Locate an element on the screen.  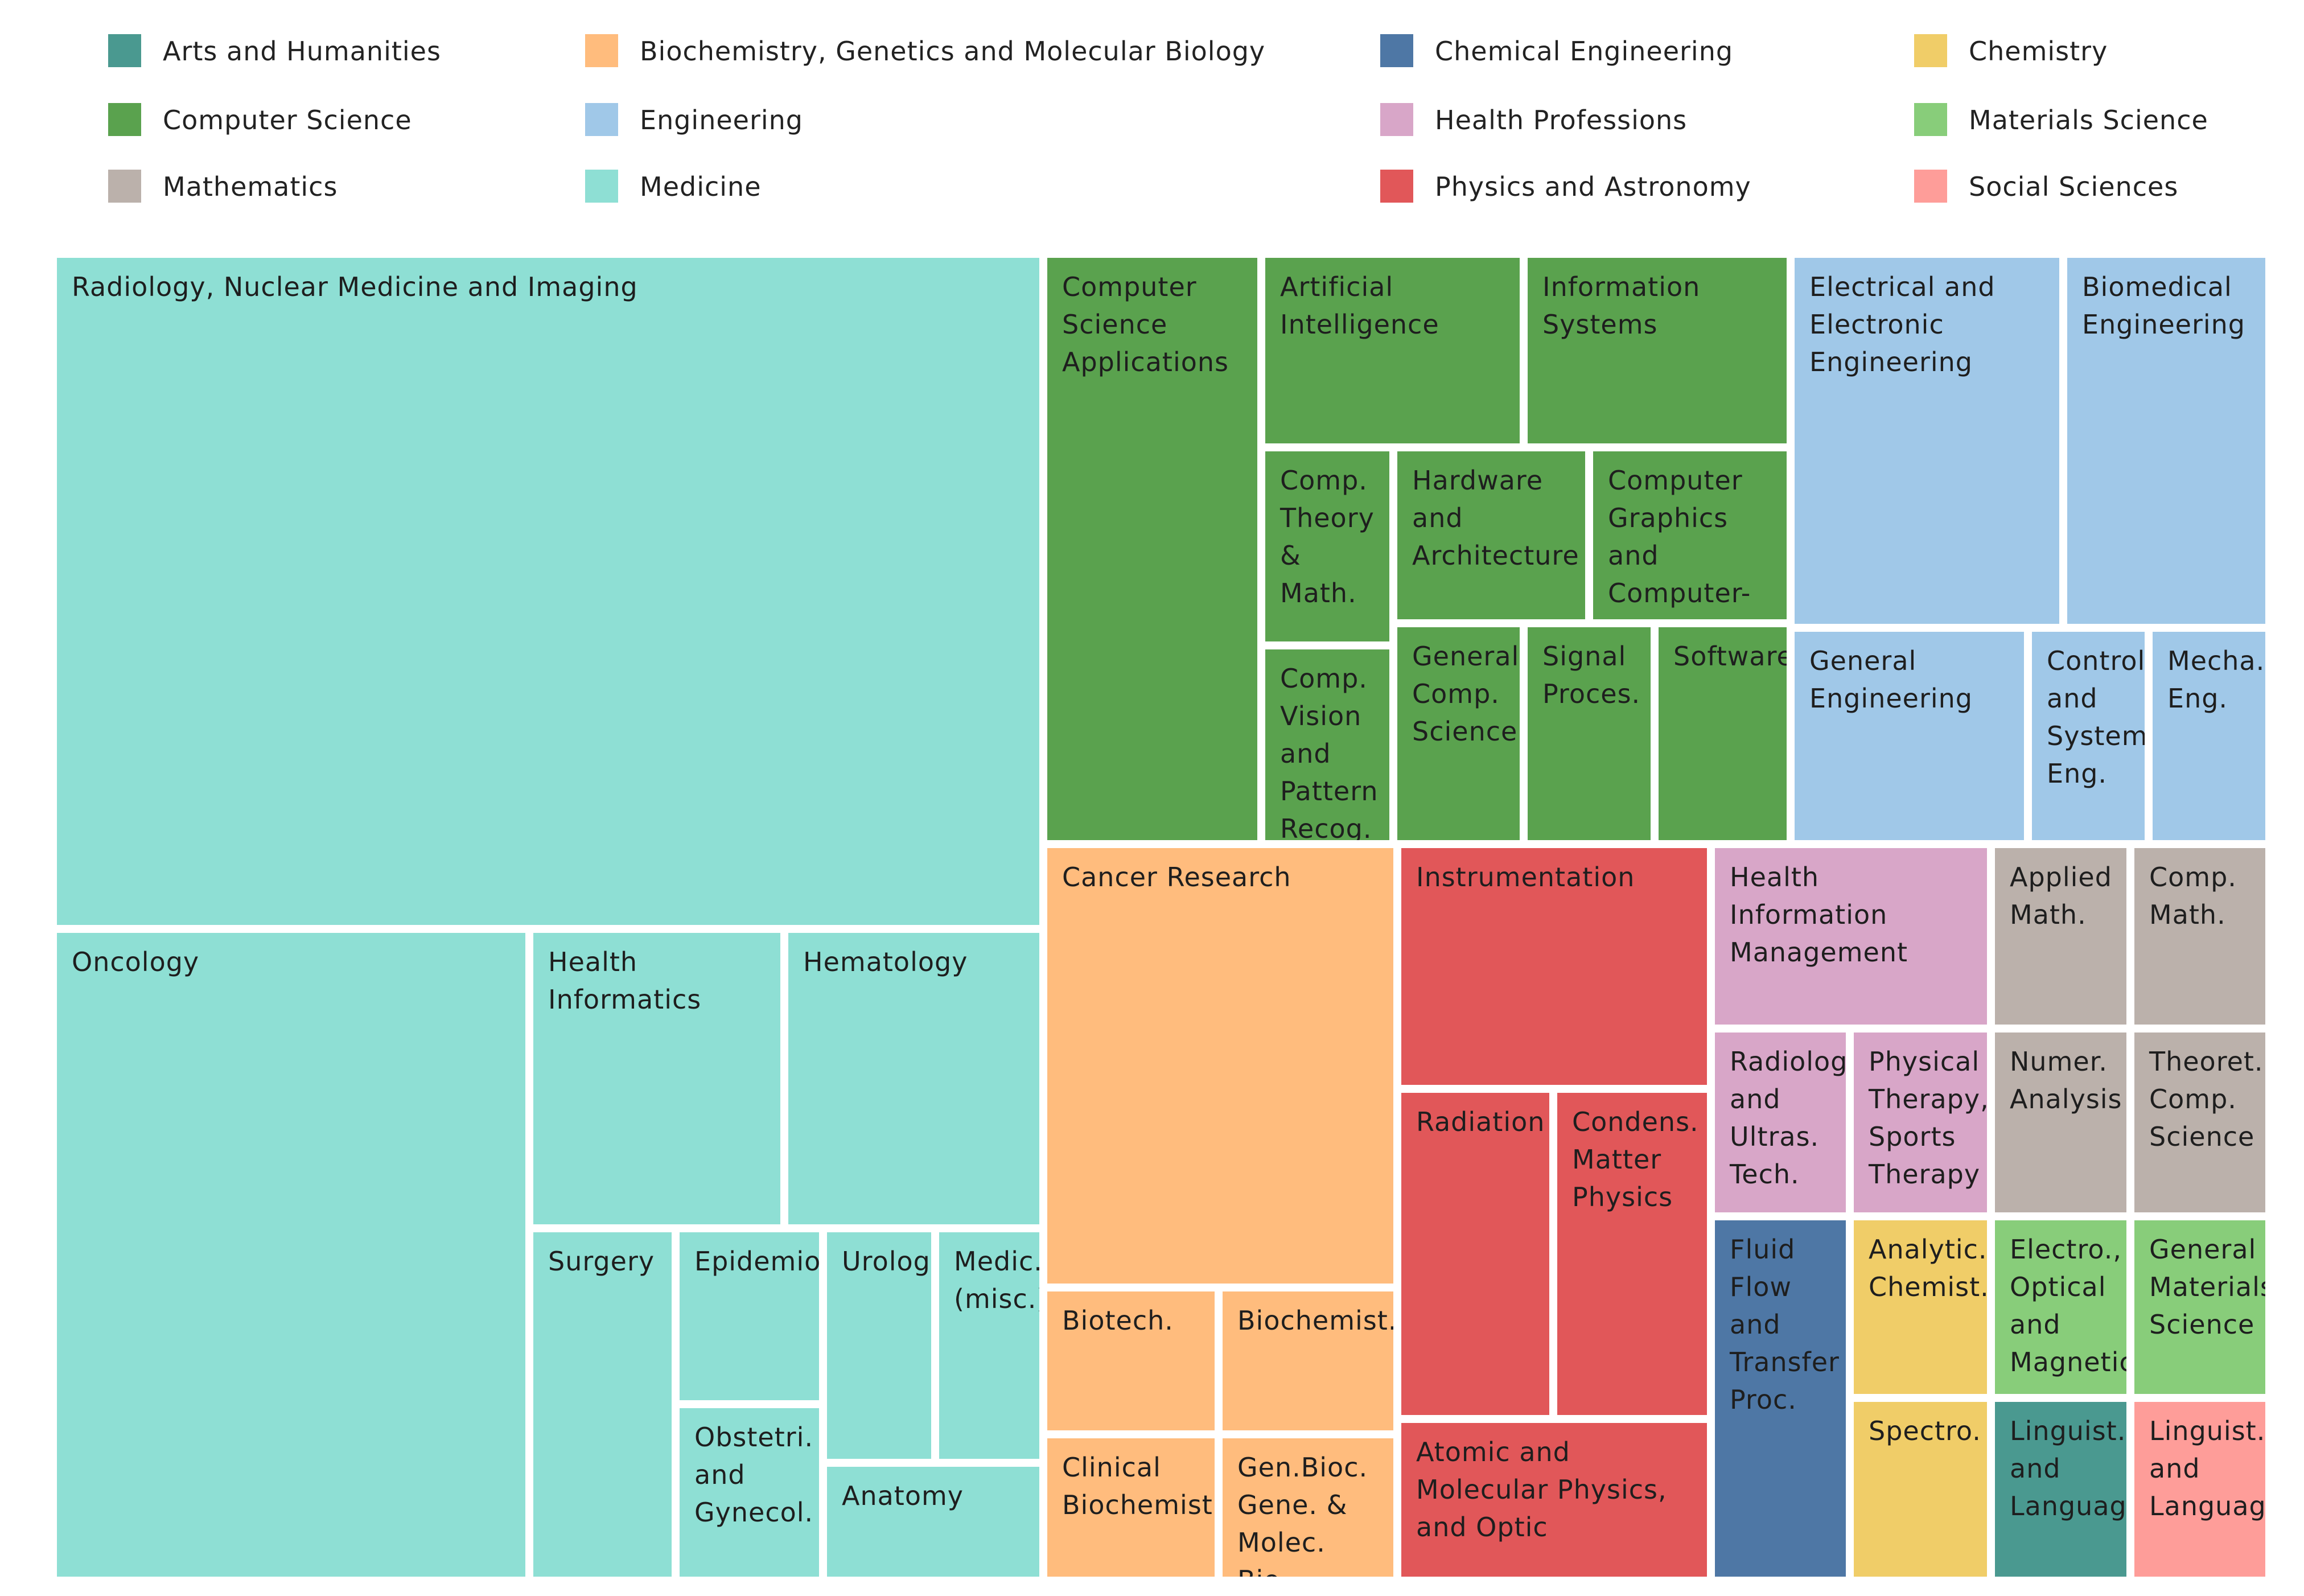
treemap-tile: Condens. Matter Physics is located at coordinates (1632, 1254).